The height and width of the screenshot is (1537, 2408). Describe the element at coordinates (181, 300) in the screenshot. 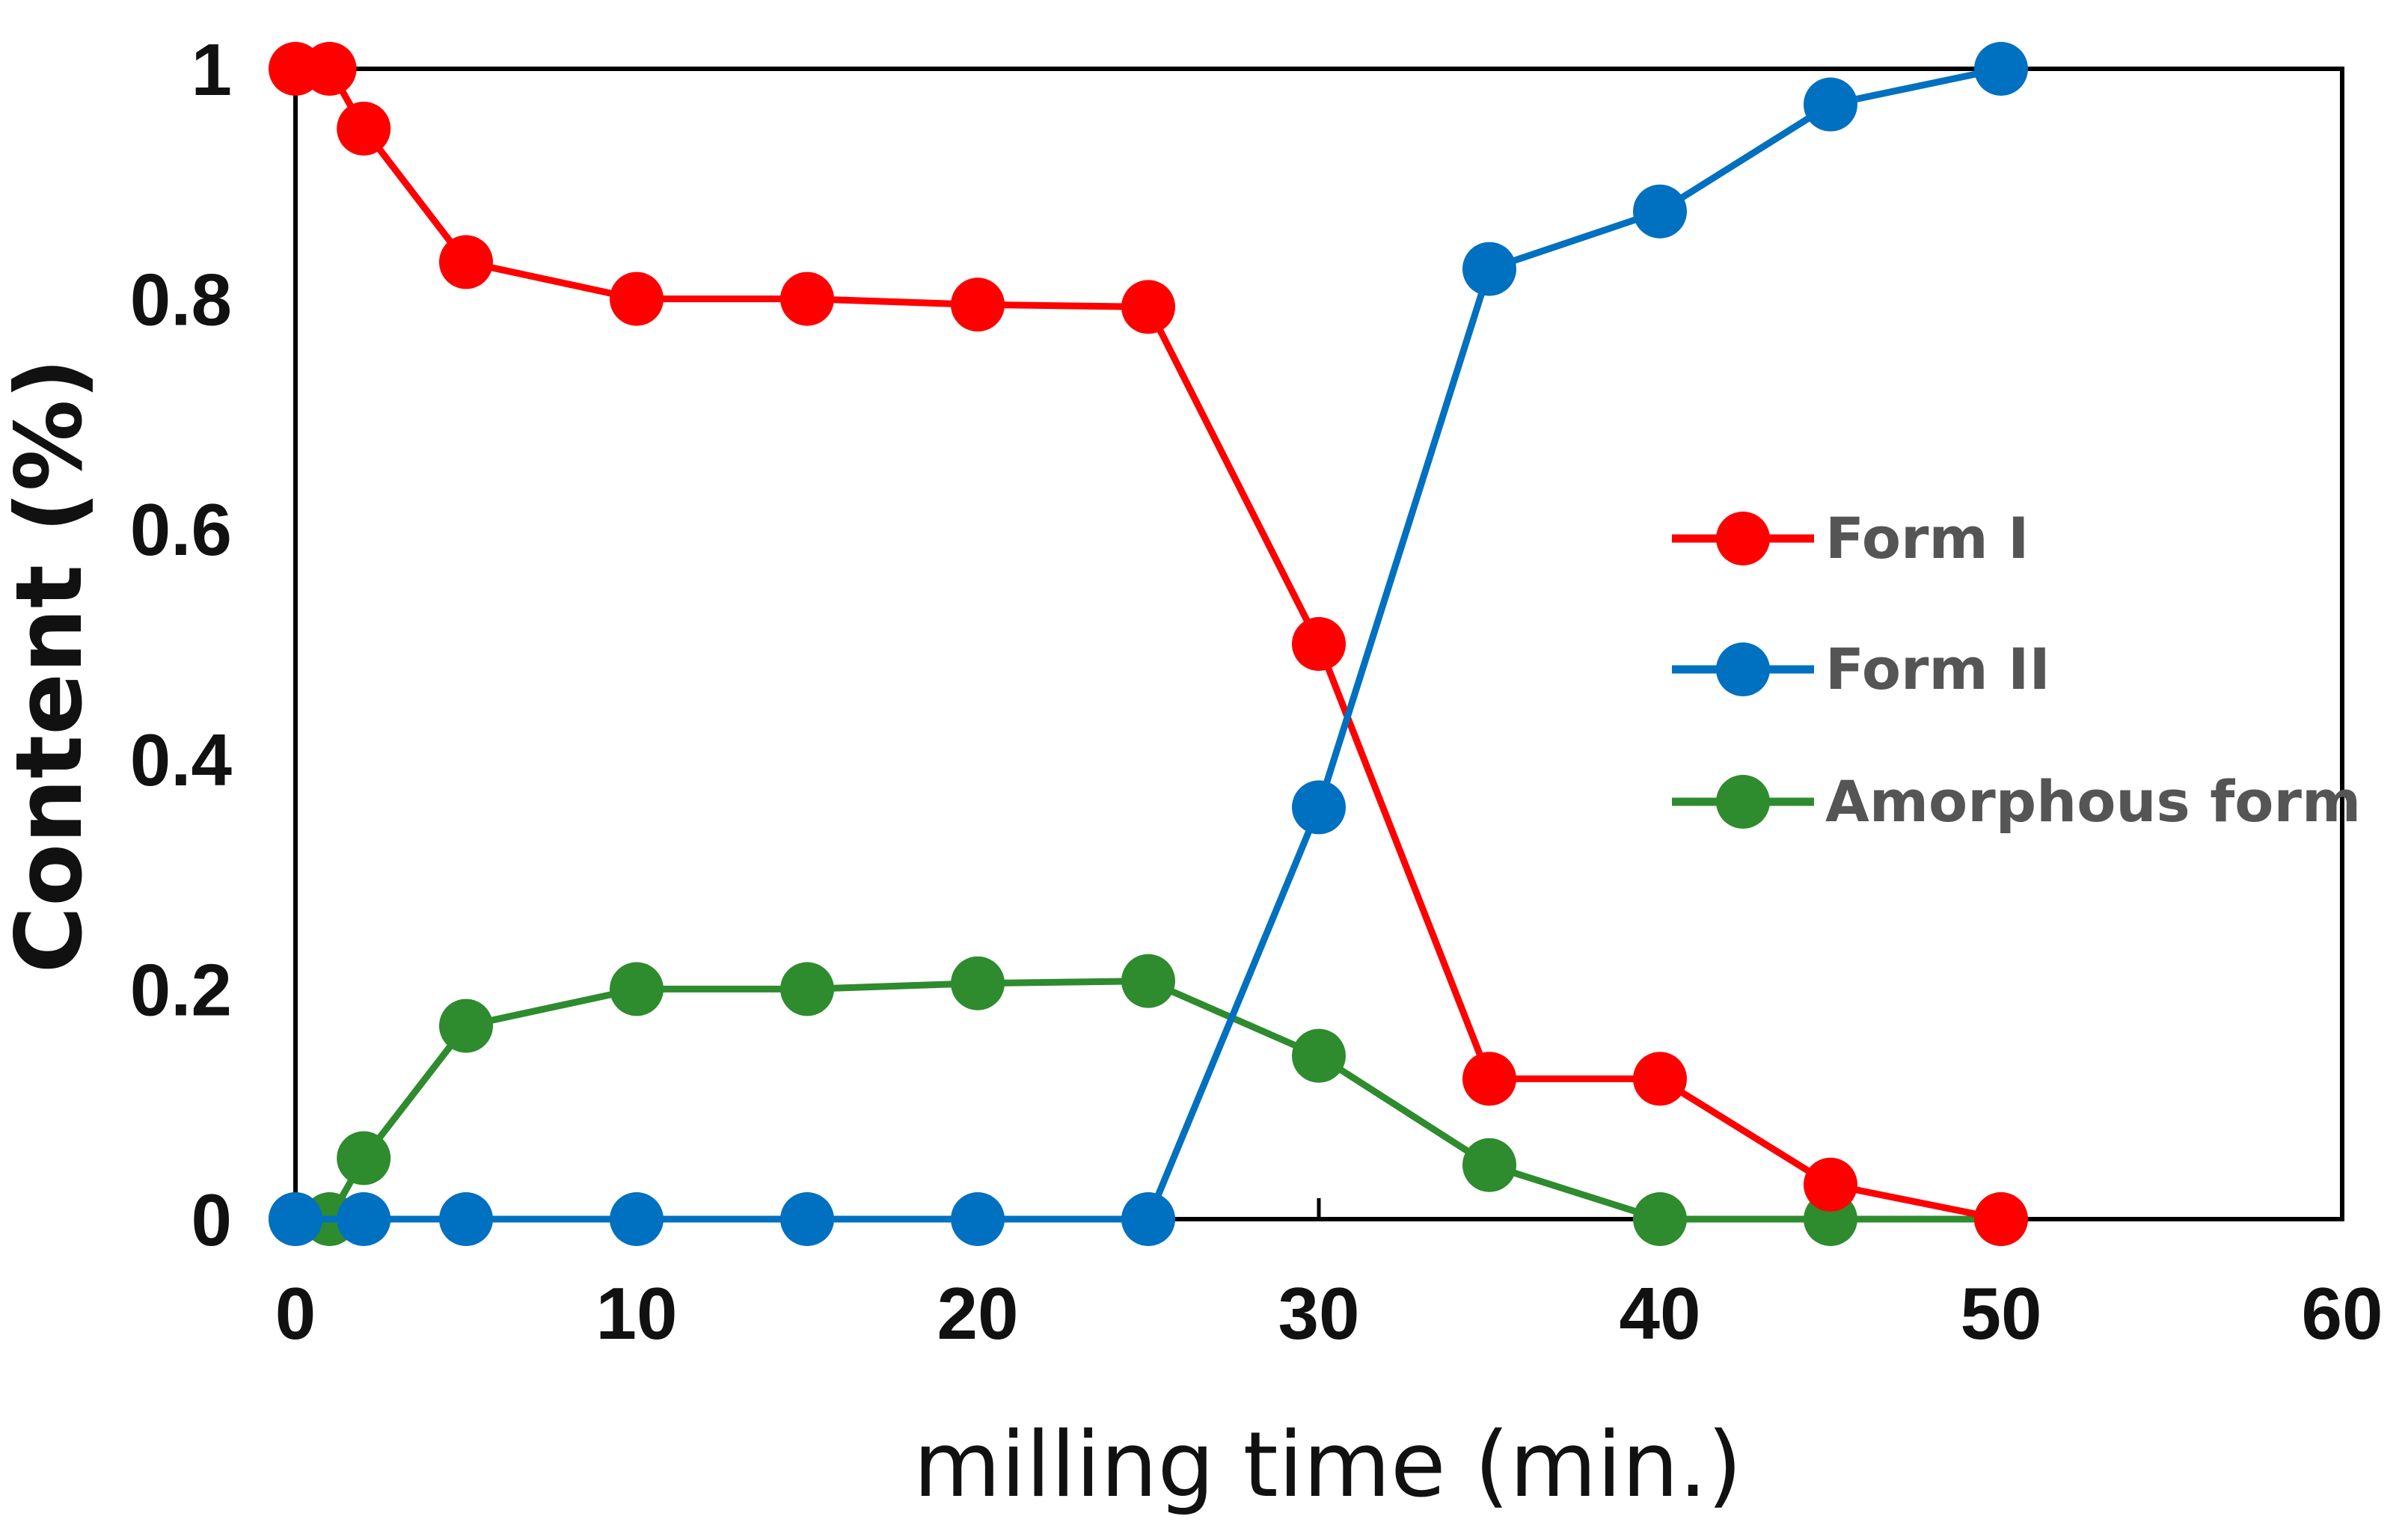

I see `y-tick-label: 0.8` at that location.